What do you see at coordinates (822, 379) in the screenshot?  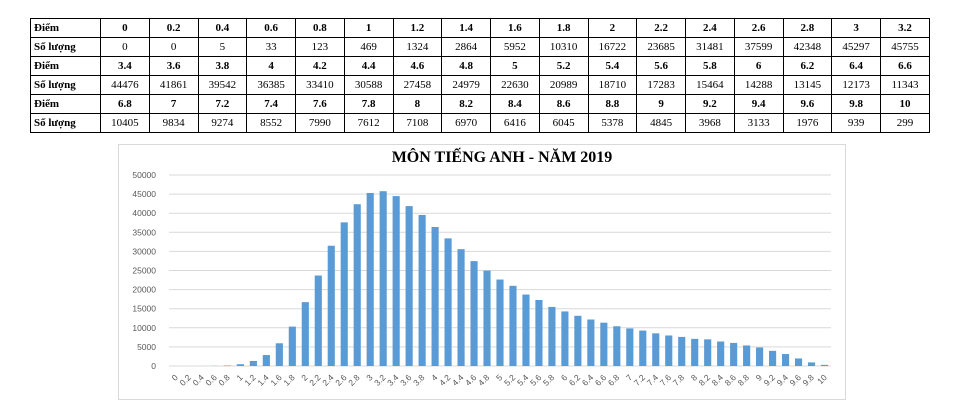 I see `x-tick-label: 10` at bounding box center [822, 379].